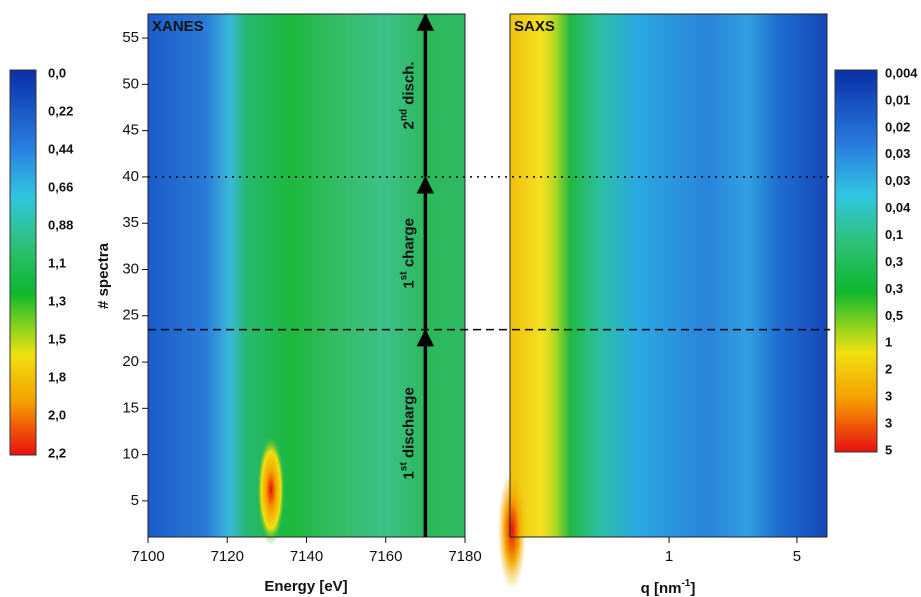 This screenshot has width=921, height=597. Describe the element at coordinates (60, 186) in the screenshot. I see `colorbar-label: 0,66` at that location.